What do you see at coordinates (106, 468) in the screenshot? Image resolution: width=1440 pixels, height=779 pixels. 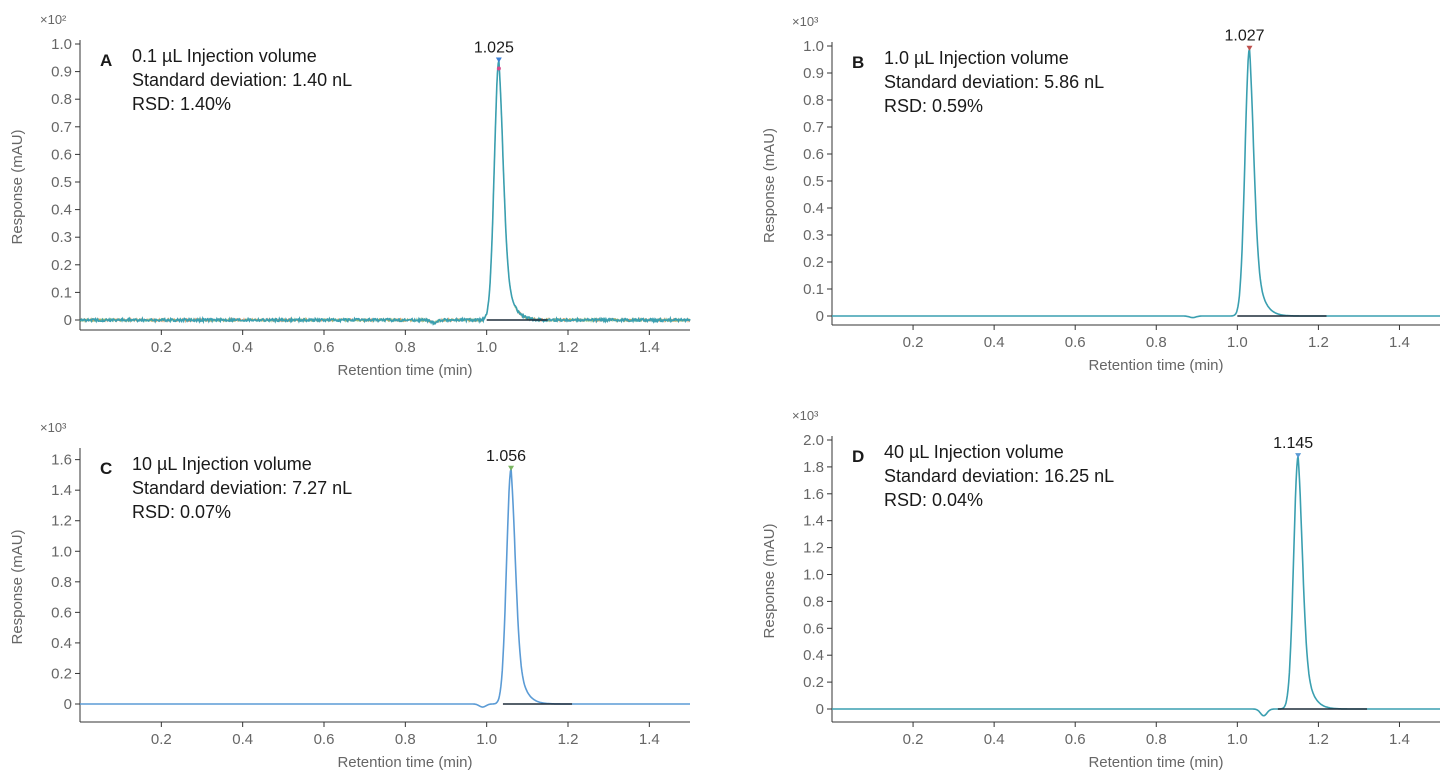 I see `panel-letter: C` at bounding box center [106, 468].